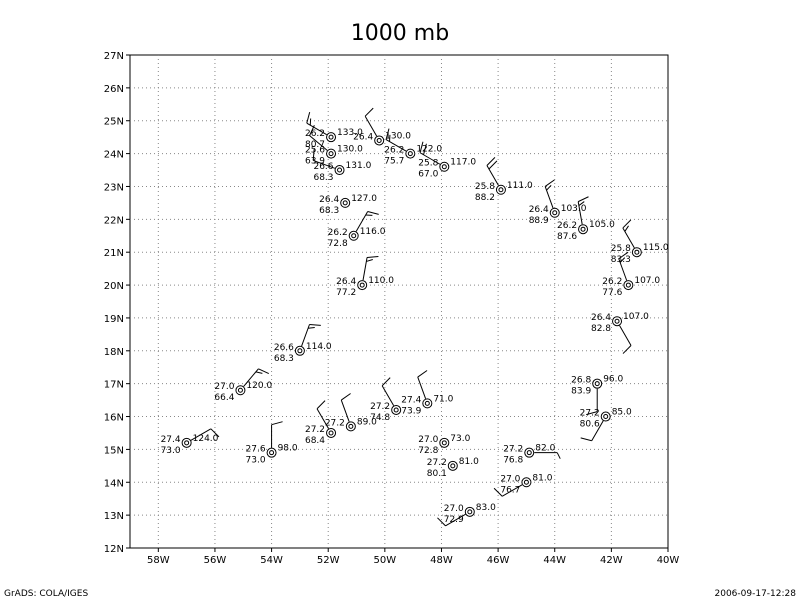 This screenshot has width=800, height=600. Describe the element at coordinates (640, 242) in the screenshot. I see `station-model: 25.883.3 115.0` at that location.